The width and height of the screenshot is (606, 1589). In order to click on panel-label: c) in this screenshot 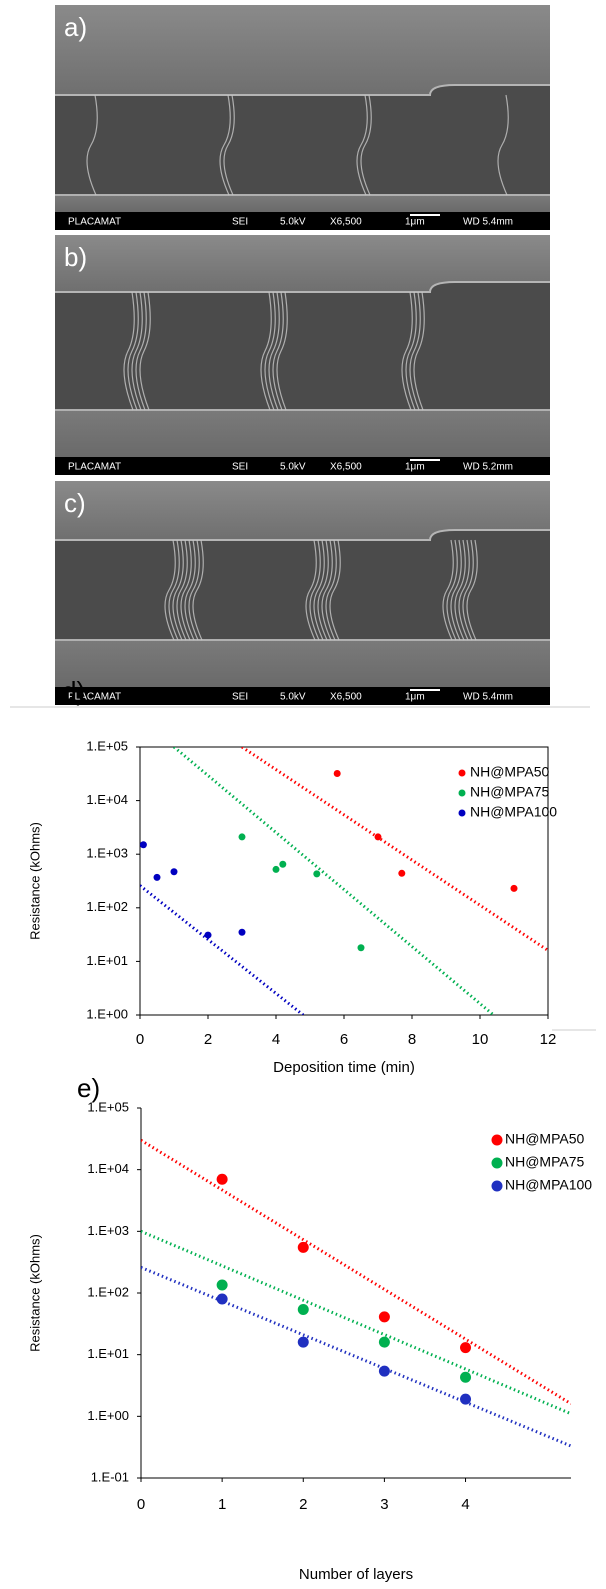, I will do `click(75, 503)`.